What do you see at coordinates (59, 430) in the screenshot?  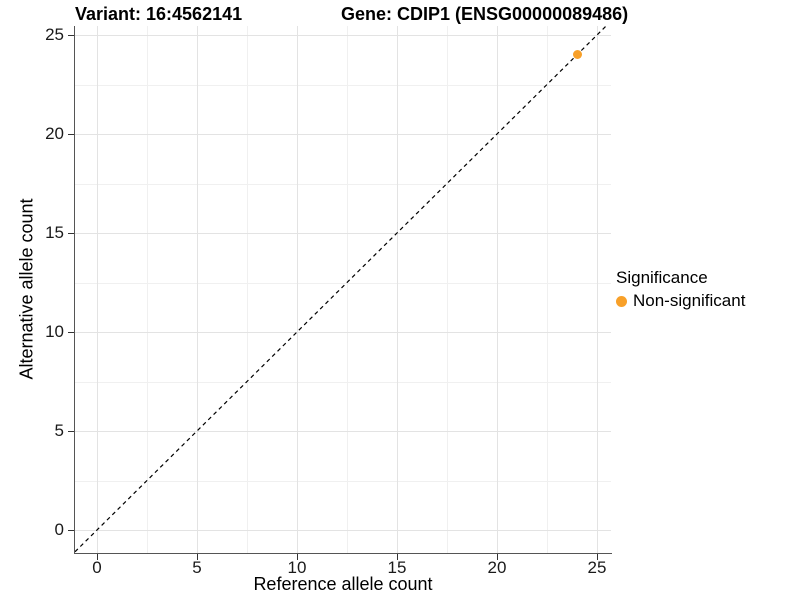 I see `y-tick-label: 5` at bounding box center [59, 430].